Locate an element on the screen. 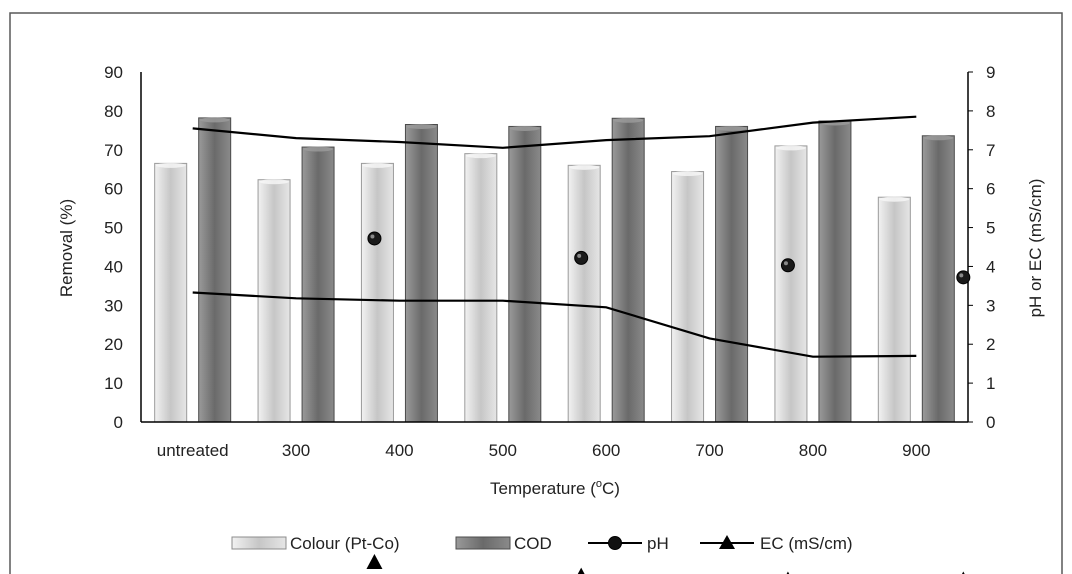  y-tick-label-60: 60 is located at coordinates (113, 189).